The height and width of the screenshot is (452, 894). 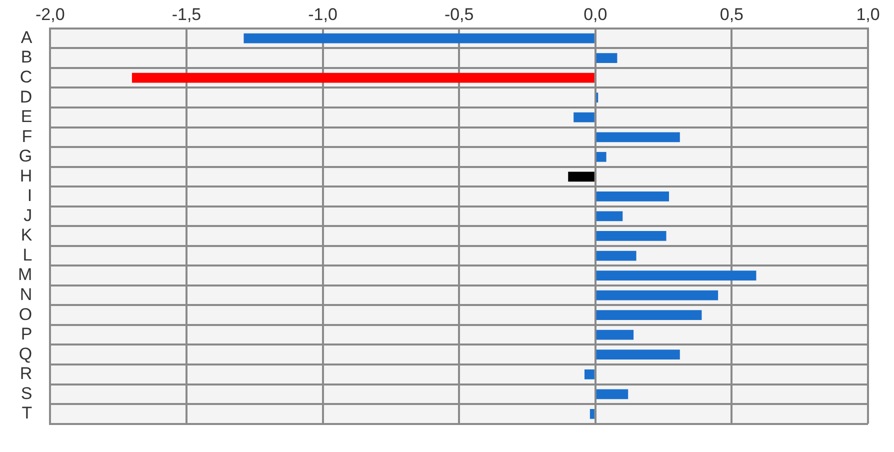 What do you see at coordinates (50, 14) in the screenshot?
I see `x-tick-label: -2,0` at bounding box center [50, 14].